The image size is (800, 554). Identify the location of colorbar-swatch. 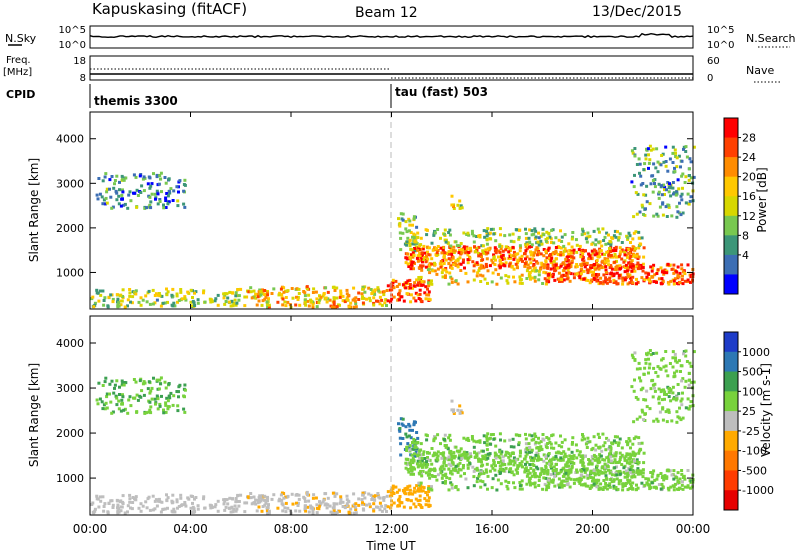
(731, 460).